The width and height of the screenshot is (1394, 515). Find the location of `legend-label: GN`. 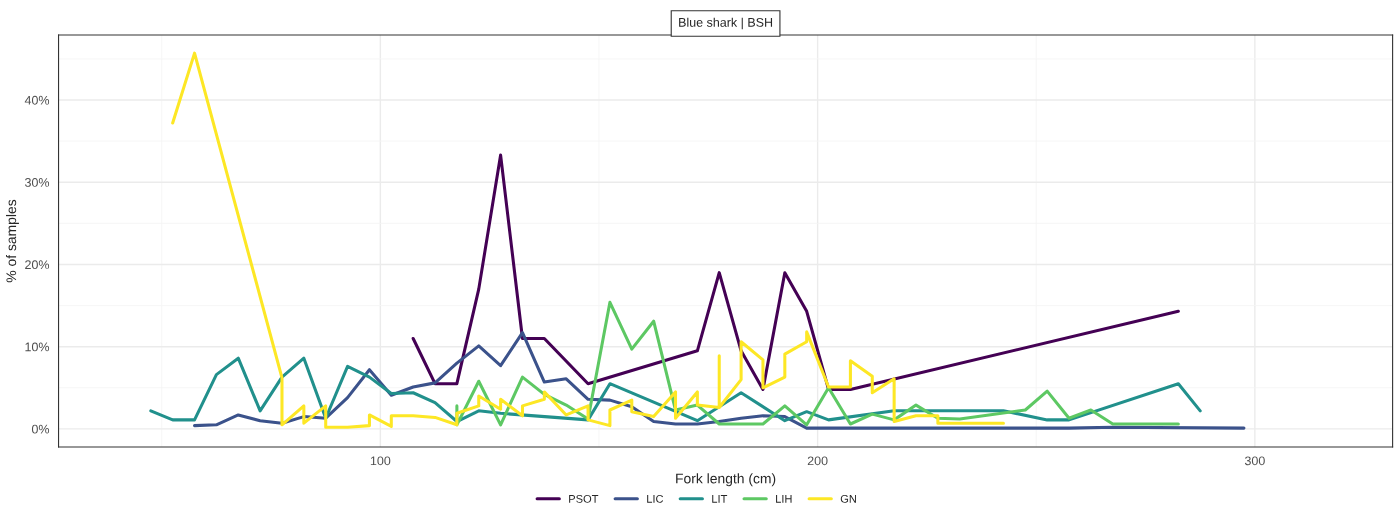

legend-label: GN is located at coordinates (848, 498).